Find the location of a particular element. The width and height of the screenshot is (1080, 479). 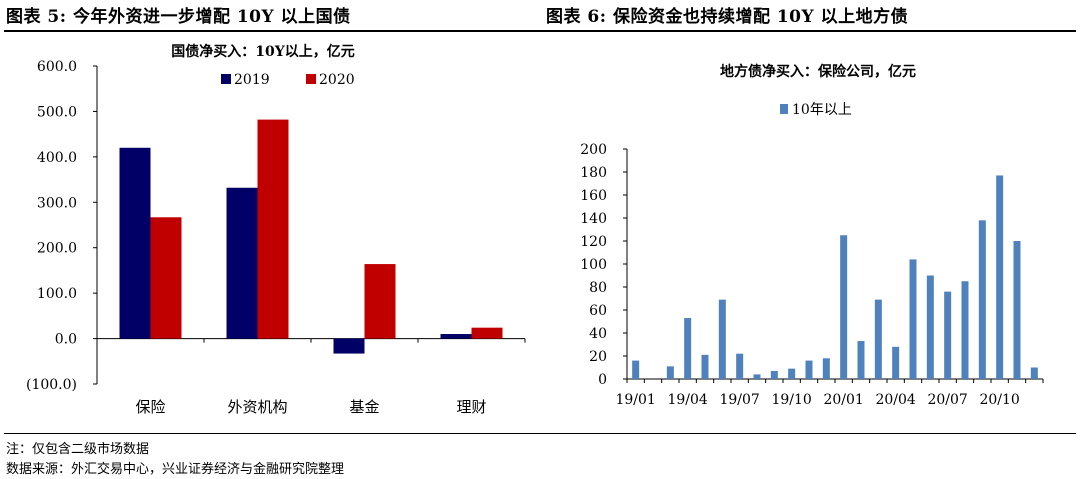

y-tick-label: 400.0 is located at coordinates (57, 158).